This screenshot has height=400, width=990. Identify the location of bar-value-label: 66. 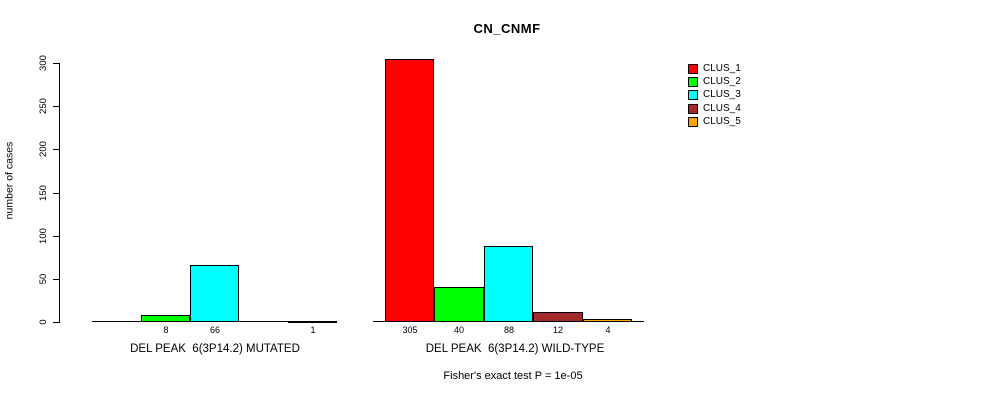
(214, 330).